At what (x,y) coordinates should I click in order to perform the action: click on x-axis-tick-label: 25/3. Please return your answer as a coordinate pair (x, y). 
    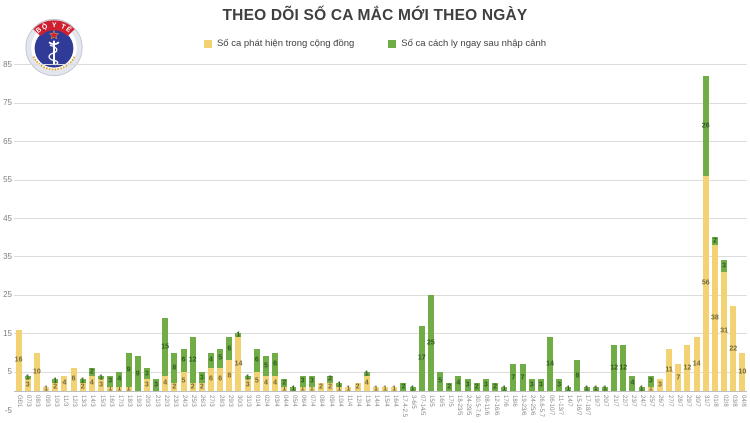
    Looking at the image, I should click on (193, 401).